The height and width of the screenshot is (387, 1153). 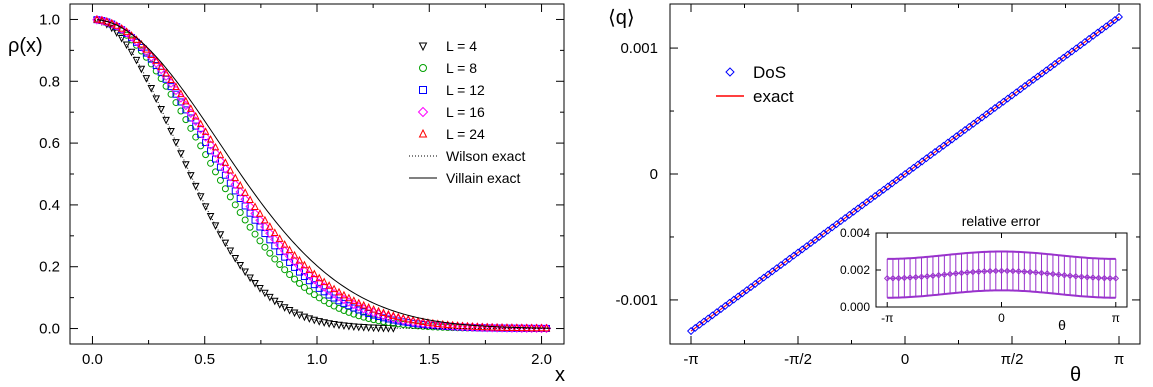 What do you see at coordinates (483, 178) in the screenshot?
I see `legend-label: Villain exact` at bounding box center [483, 178].